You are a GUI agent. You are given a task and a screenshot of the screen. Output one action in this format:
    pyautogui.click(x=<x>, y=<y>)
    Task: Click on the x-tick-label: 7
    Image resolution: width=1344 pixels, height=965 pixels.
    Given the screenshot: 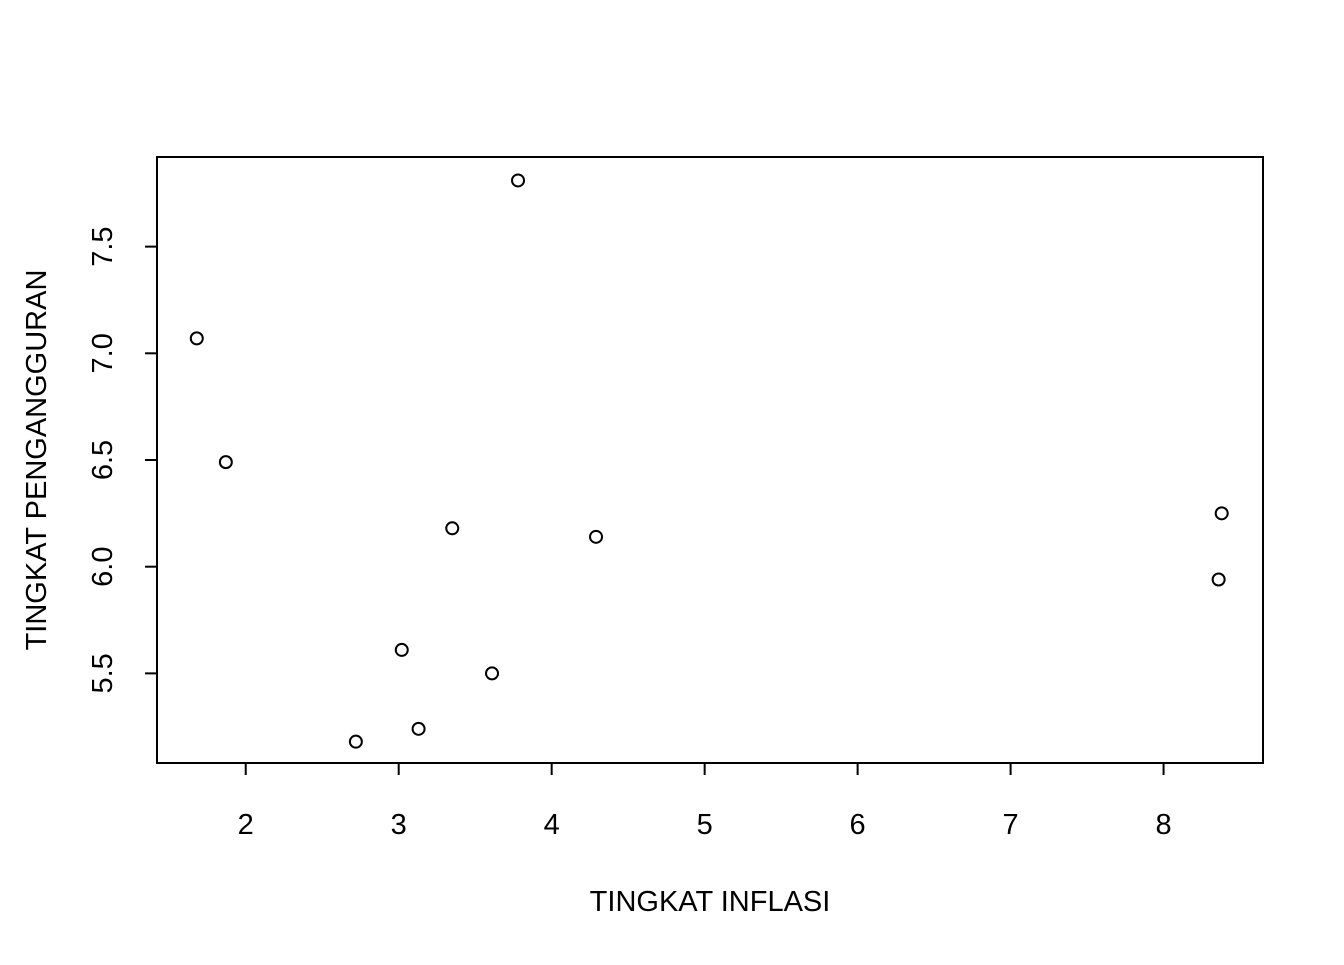 What is the action you would take?
    pyautogui.click(x=1011, y=825)
    